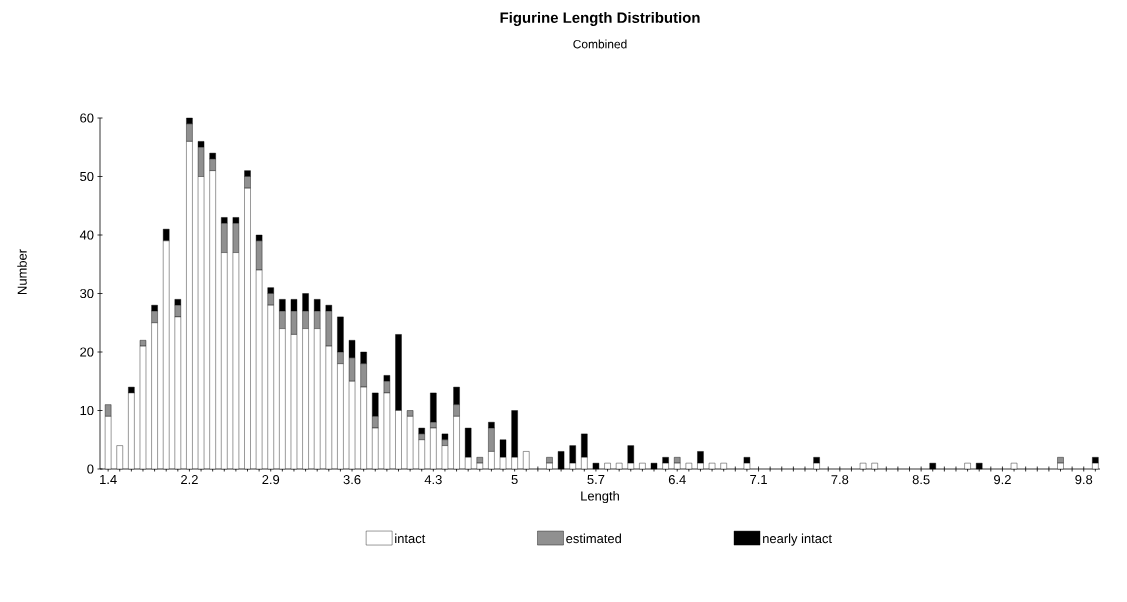  I want to click on x-tick-label: 8.5, so click(921, 480).